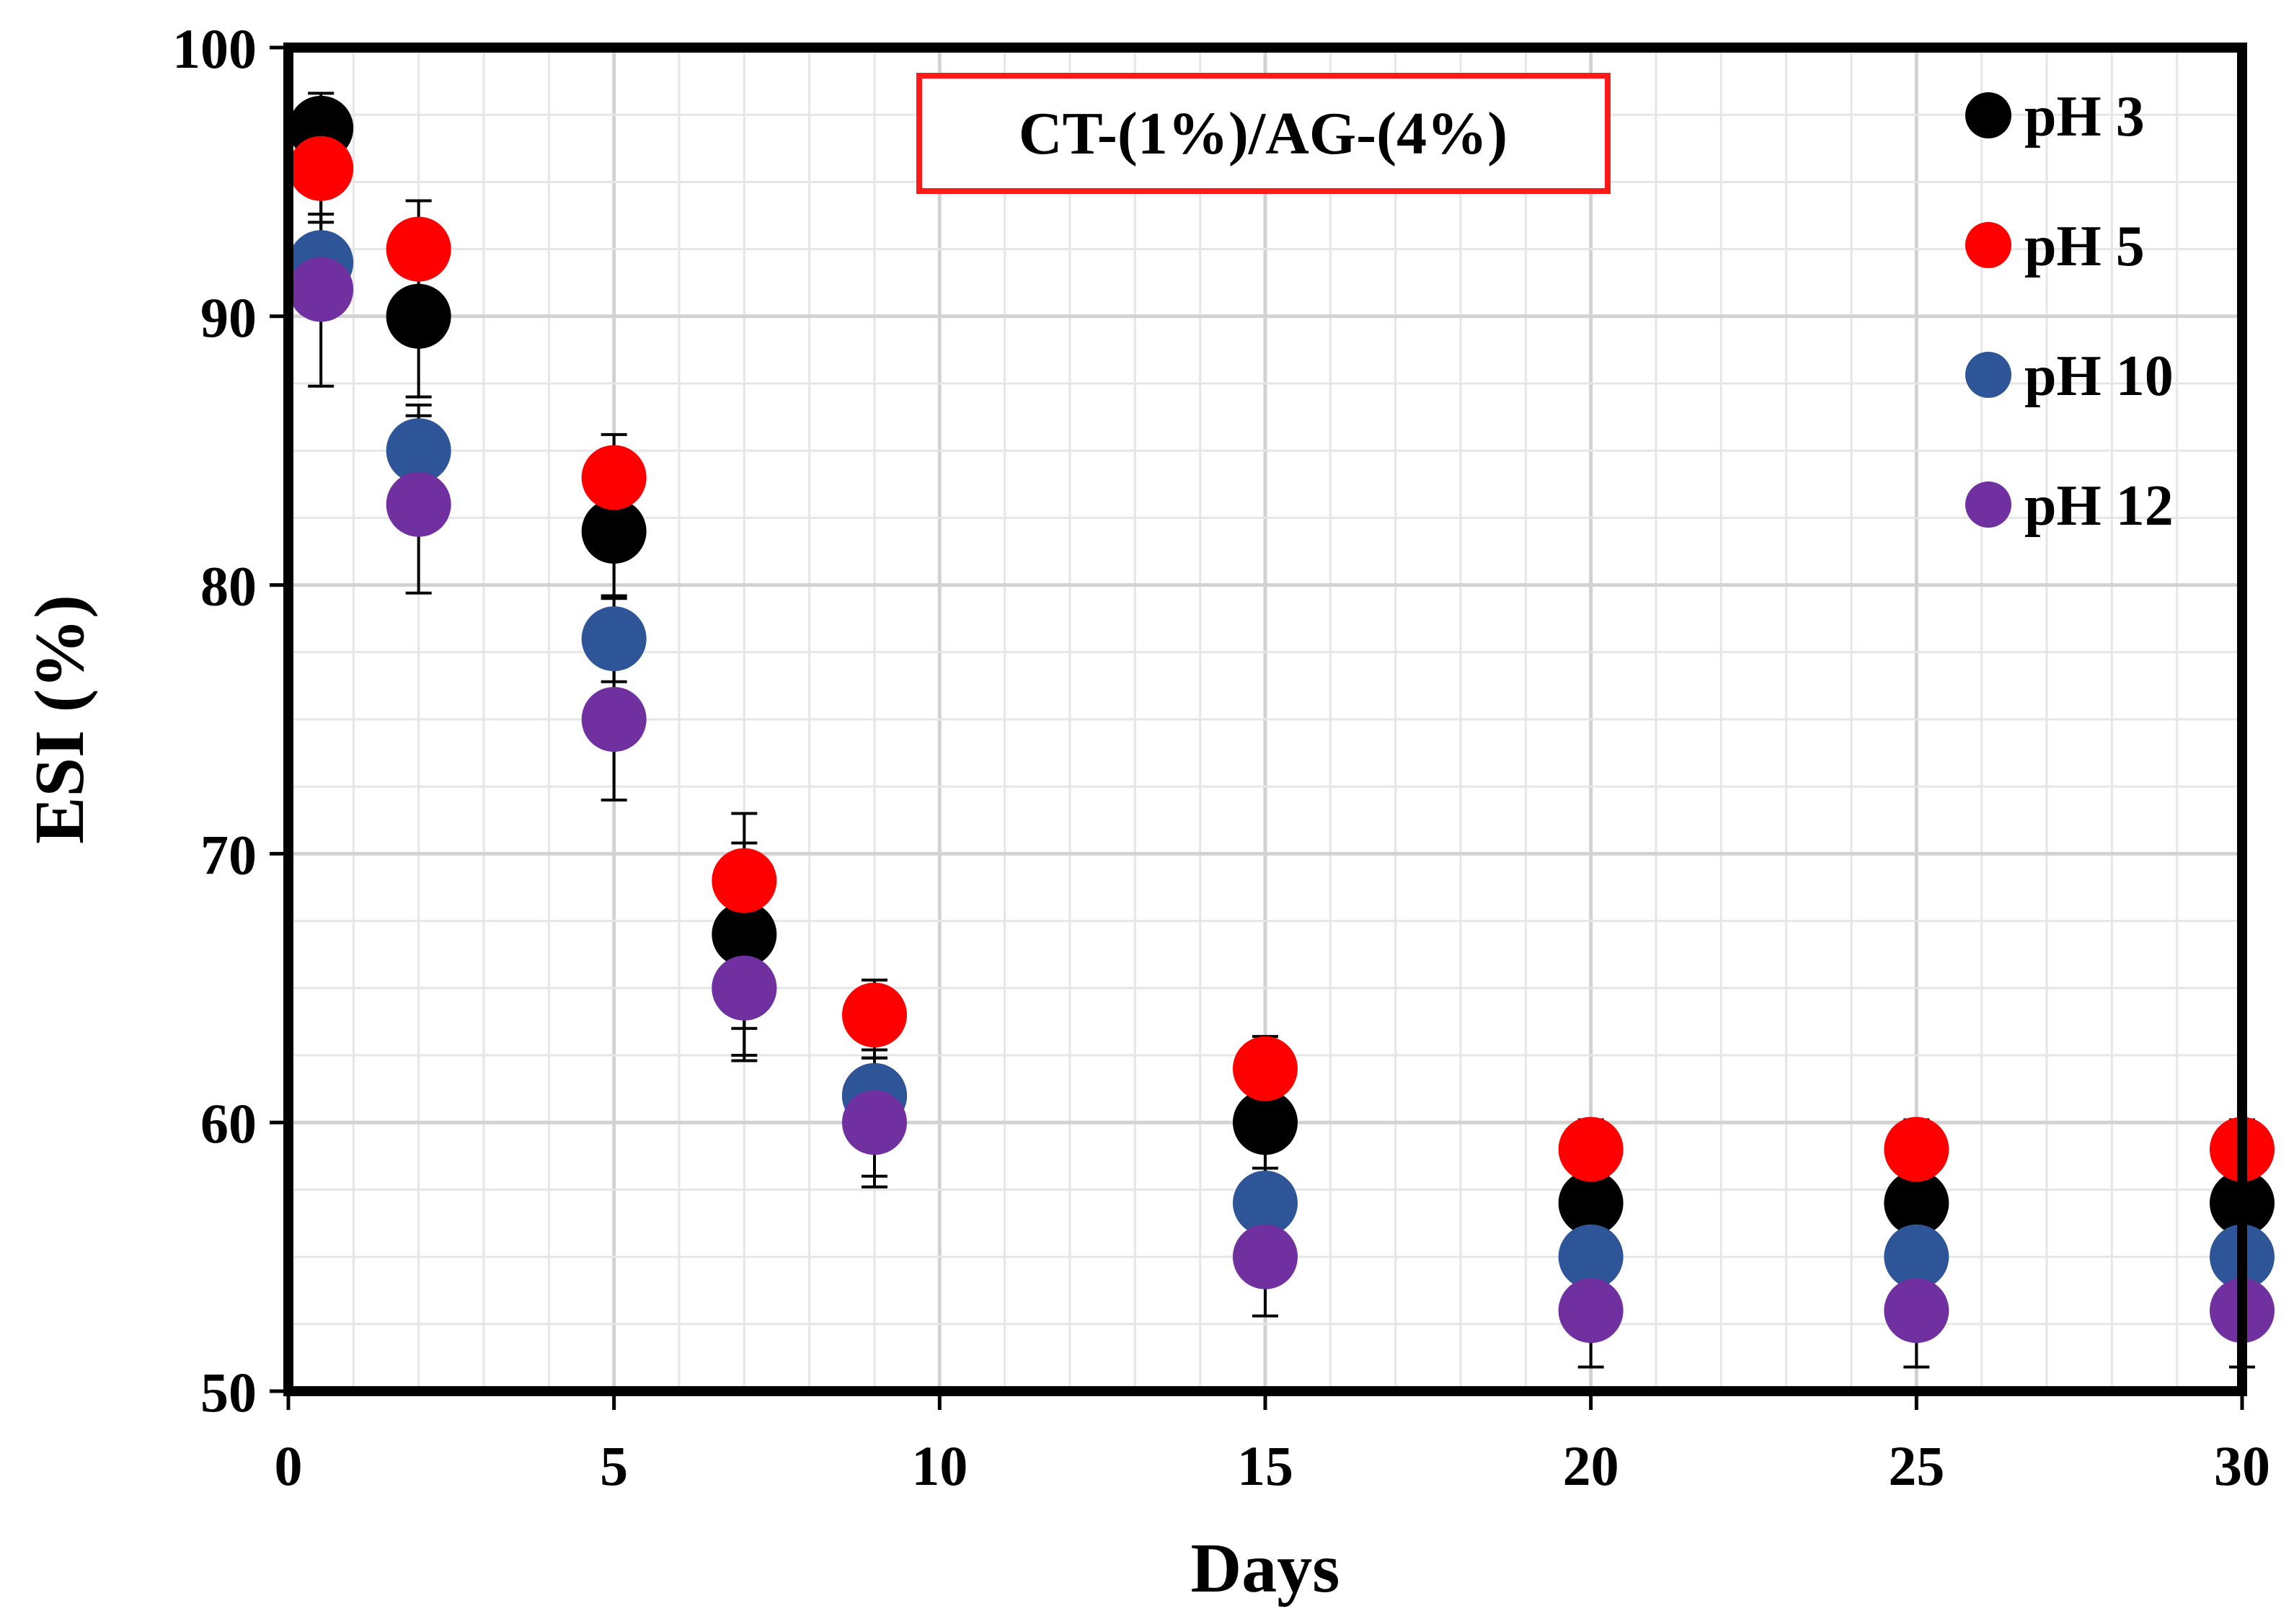 This screenshot has width=2294, height=1624. I want to click on y-tick-label: 70, so click(229, 854).